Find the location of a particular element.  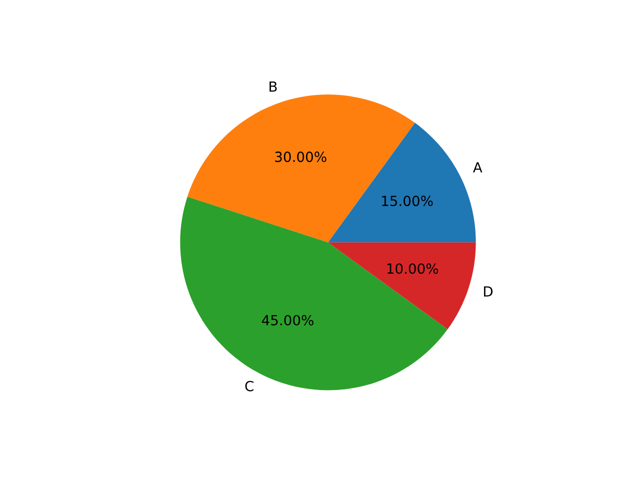

pie-slice is located at coordinates (402, 286).